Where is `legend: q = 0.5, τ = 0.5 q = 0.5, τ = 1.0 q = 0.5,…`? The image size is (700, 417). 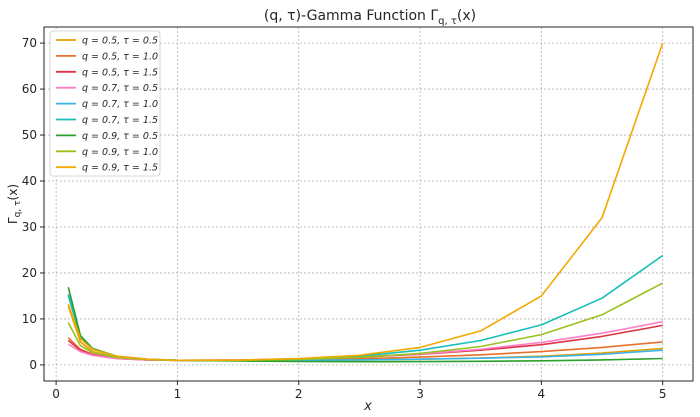
legend: q = 0.5, τ = 0.5 q = 0.5, τ = 1.0 q = 0.5,… is located at coordinates (105, 103).